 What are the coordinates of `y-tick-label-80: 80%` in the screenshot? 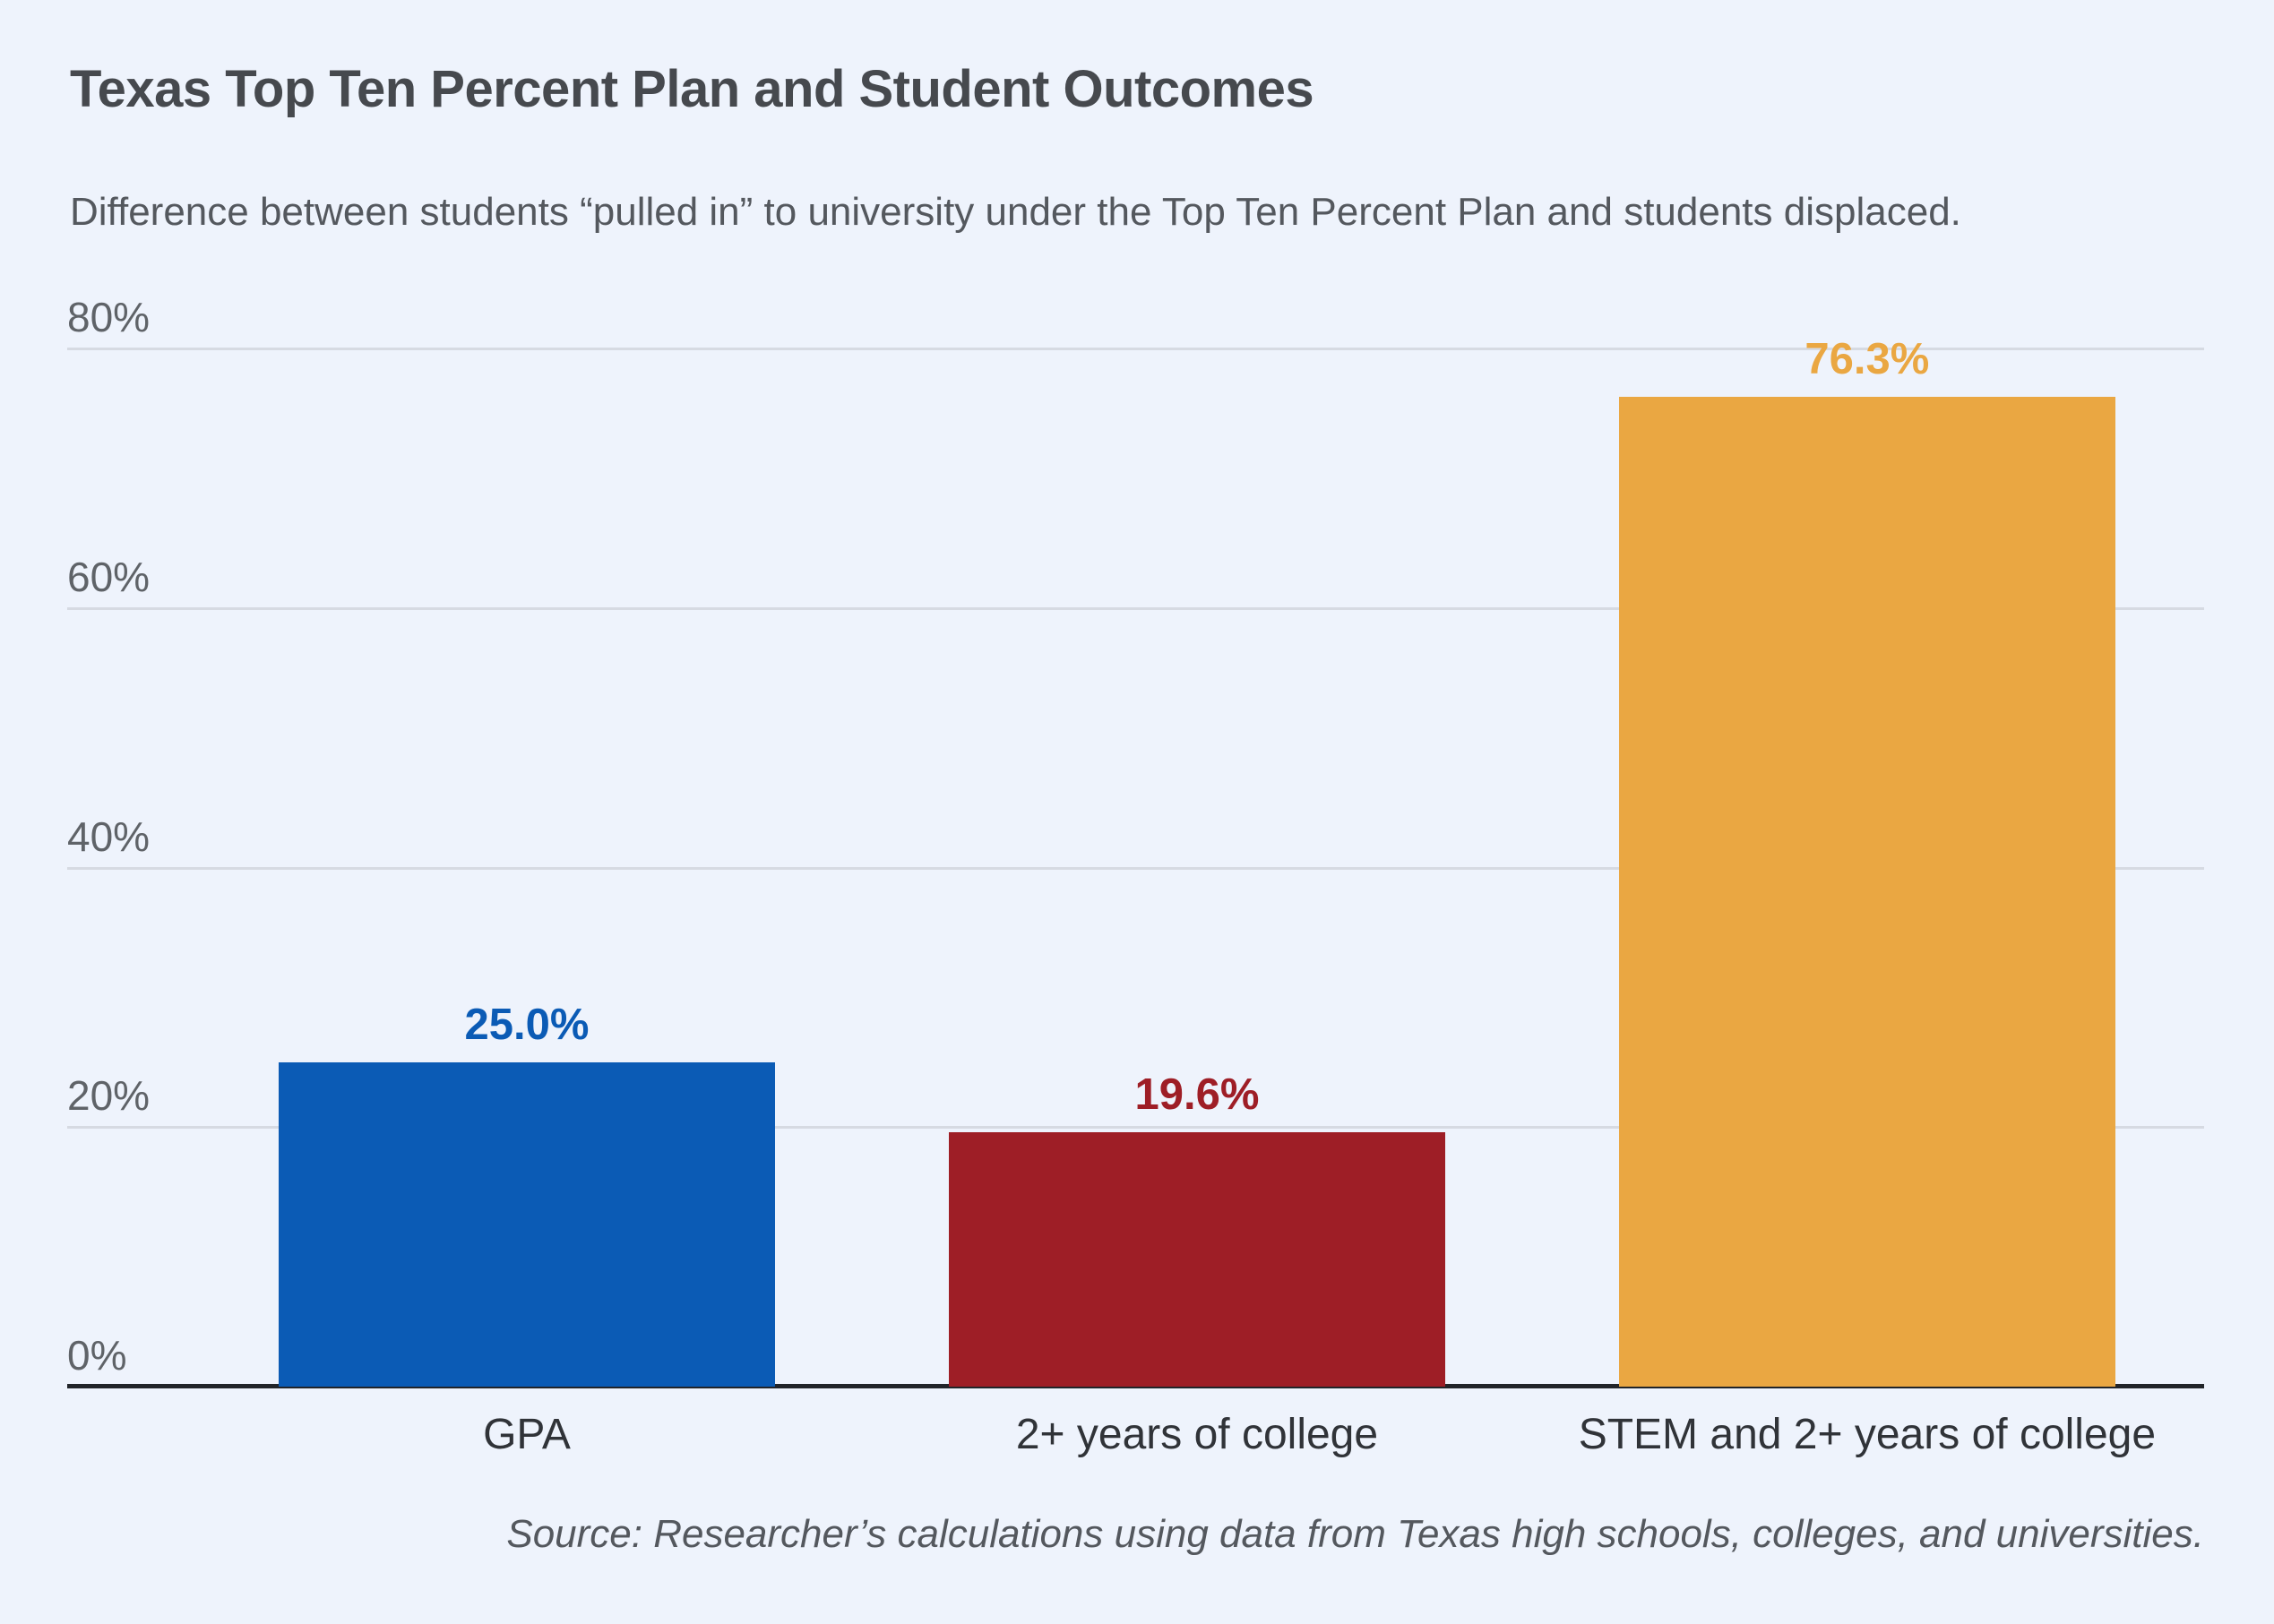 It's located at (109, 317).